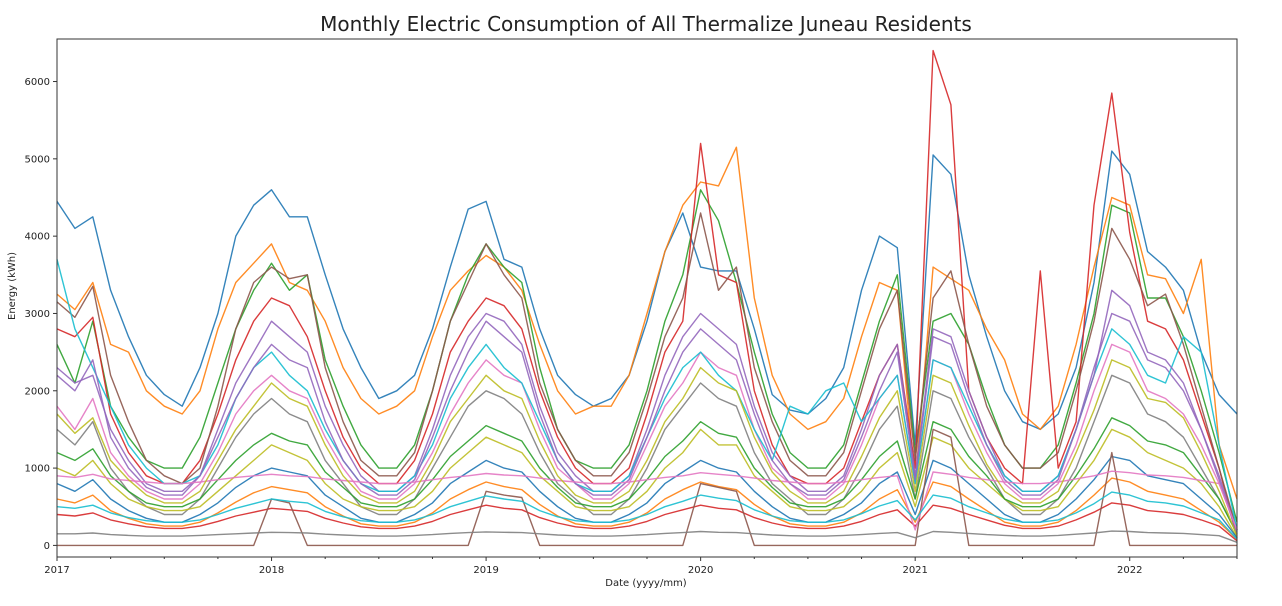 This screenshot has height=606, width=1282. What do you see at coordinates (485, 570) in the screenshot?
I see `x-tick-label: 2019` at bounding box center [485, 570].